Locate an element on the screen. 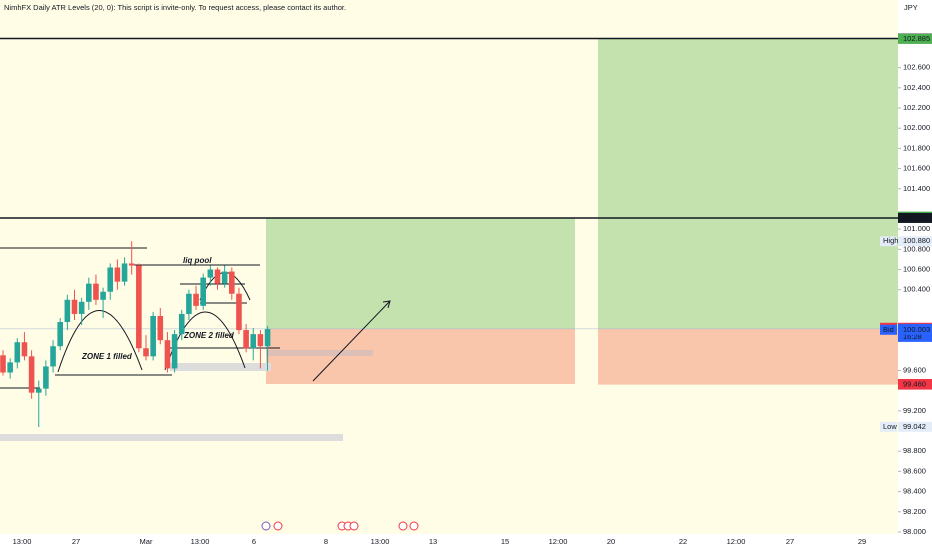 The width and height of the screenshot is (932, 550). y-tick-label: 99.200 is located at coordinates (914, 410).